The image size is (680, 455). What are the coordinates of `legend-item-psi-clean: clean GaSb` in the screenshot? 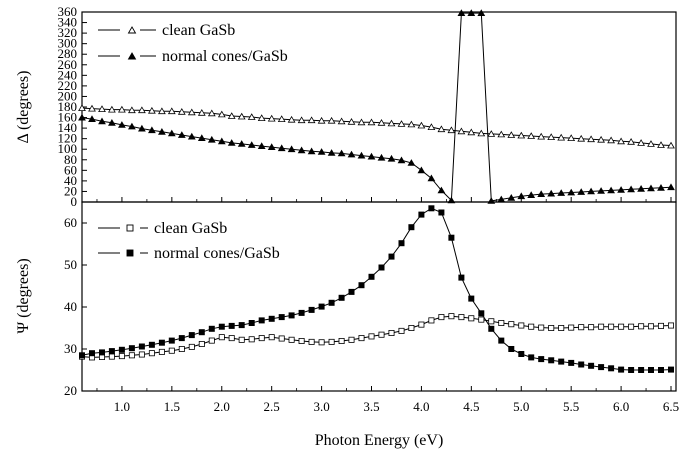 It's located at (162, 228).